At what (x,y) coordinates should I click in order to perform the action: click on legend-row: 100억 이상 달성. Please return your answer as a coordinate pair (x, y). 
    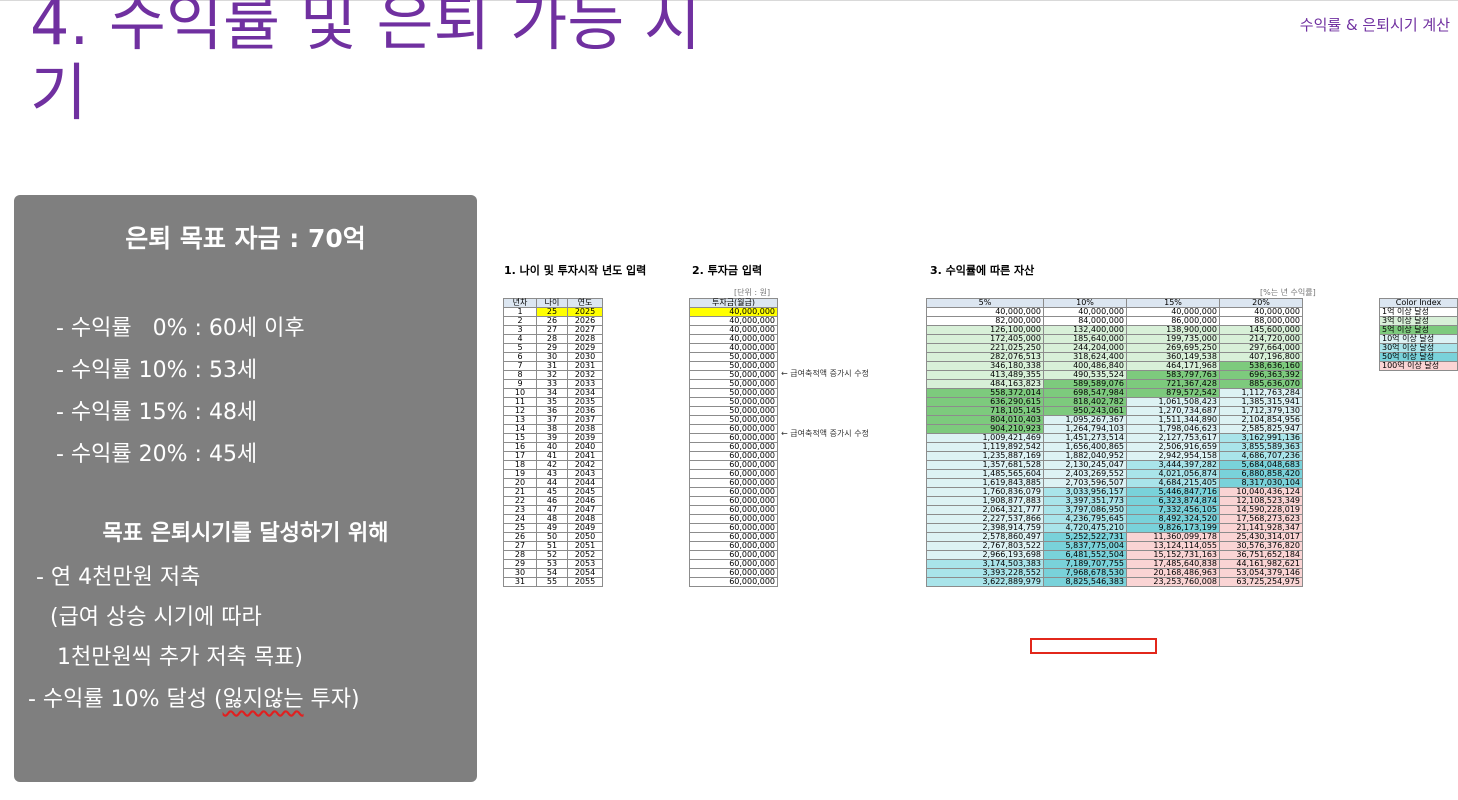
    Looking at the image, I should click on (1418, 366).